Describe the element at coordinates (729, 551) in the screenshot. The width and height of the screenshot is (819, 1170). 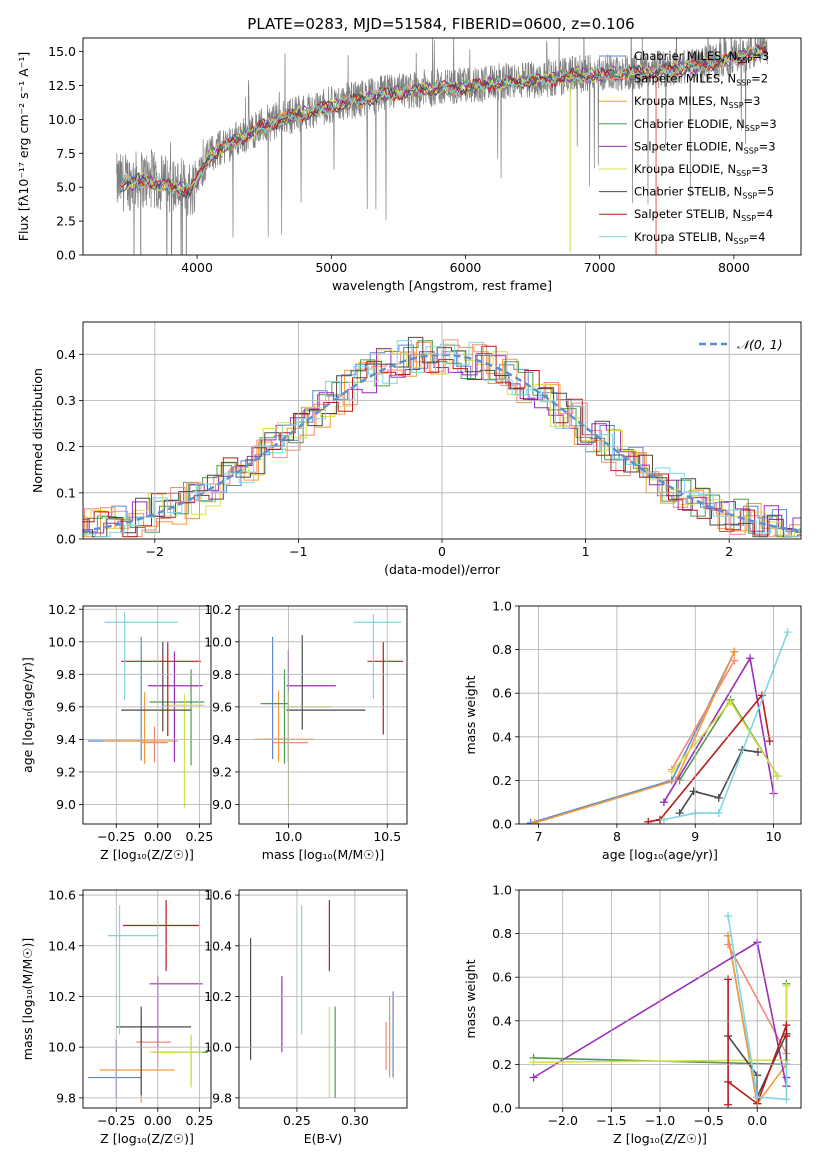
I see `x-tick-label: 2` at that location.